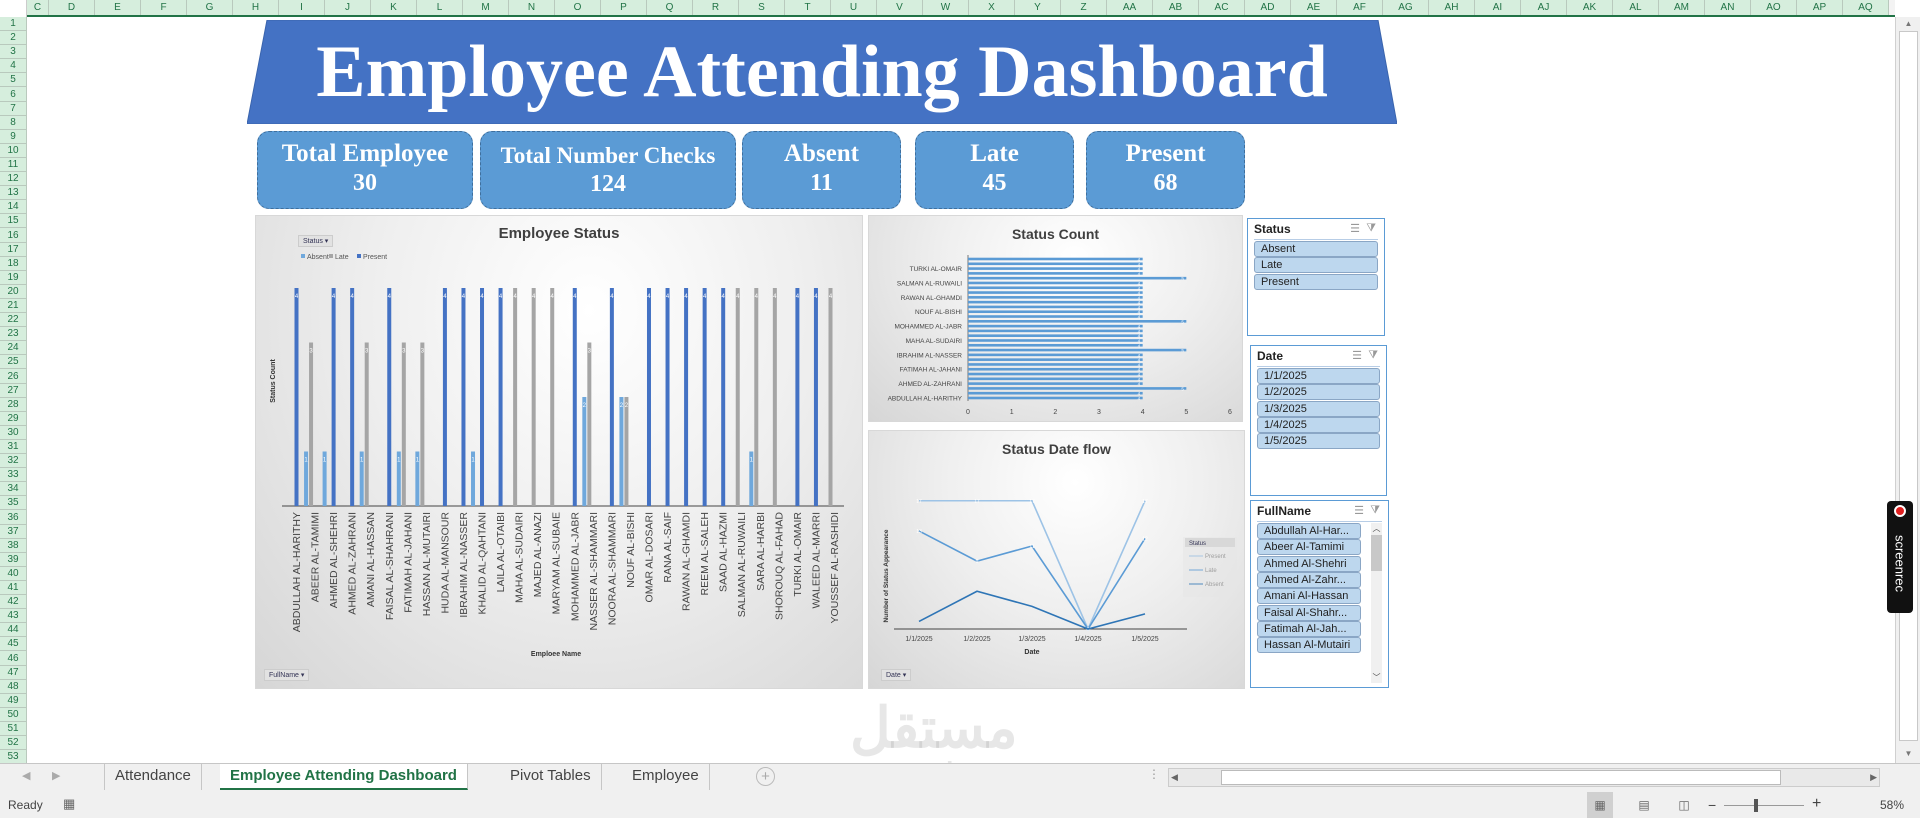 This screenshot has width=1920, height=818. What do you see at coordinates (13, 236) in the screenshot?
I see `row-header: 16` at bounding box center [13, 236].